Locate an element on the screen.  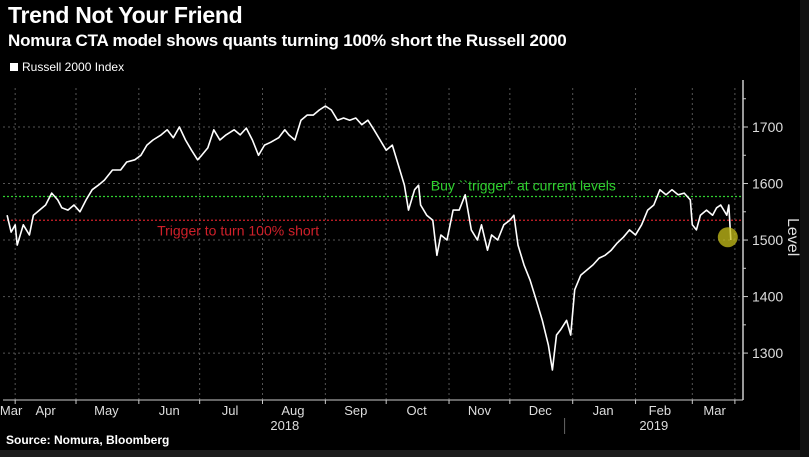
legend: Russell 2000 Index is located at coordinates (67, 67).